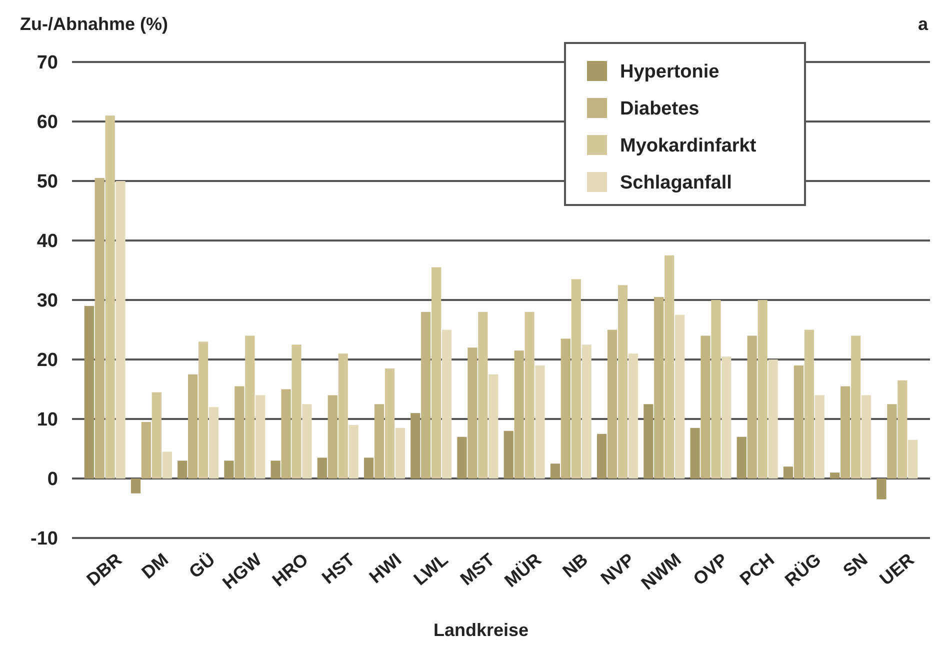 Image resolution: width=944 pixels, height=651 pixels. What do you see at coordinates (660, 109) in the screenshot?
I see `legend-label: Diabetes` at bounding box center [660, 109].